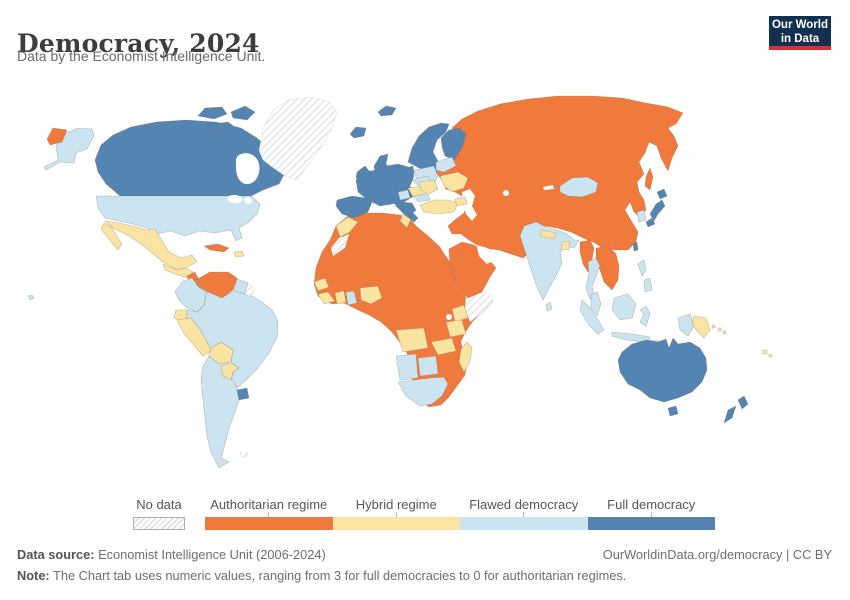 The image size is (850, 600). Describe the element at coordinates (190, 295) in the screenshot. I see `region-colombia` at that location.